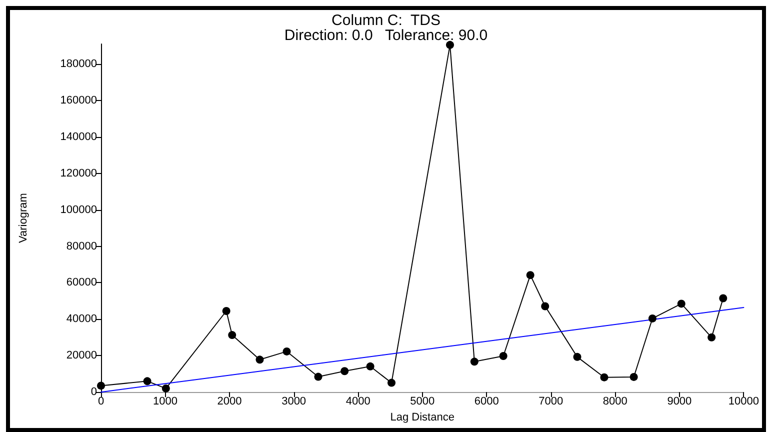 The image size is (770, 432). What do you see at coordinates (551, 402) in the screenshot?
I see `x-tick-label: 7000` at bounding box center [551, 402].